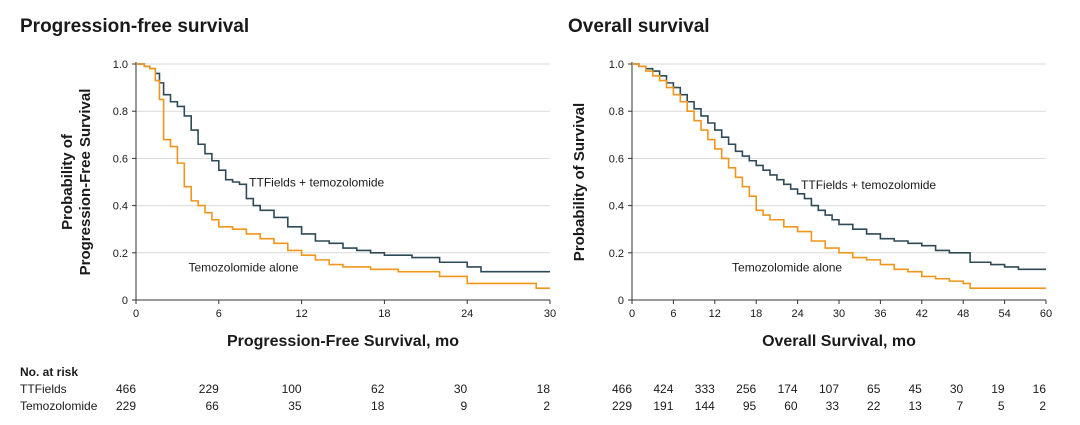 The image size is (1080, 425). Describe the element at coordinates (746, 389) in the screenshot. I see `os-risk-ttfields: 256` at that location.